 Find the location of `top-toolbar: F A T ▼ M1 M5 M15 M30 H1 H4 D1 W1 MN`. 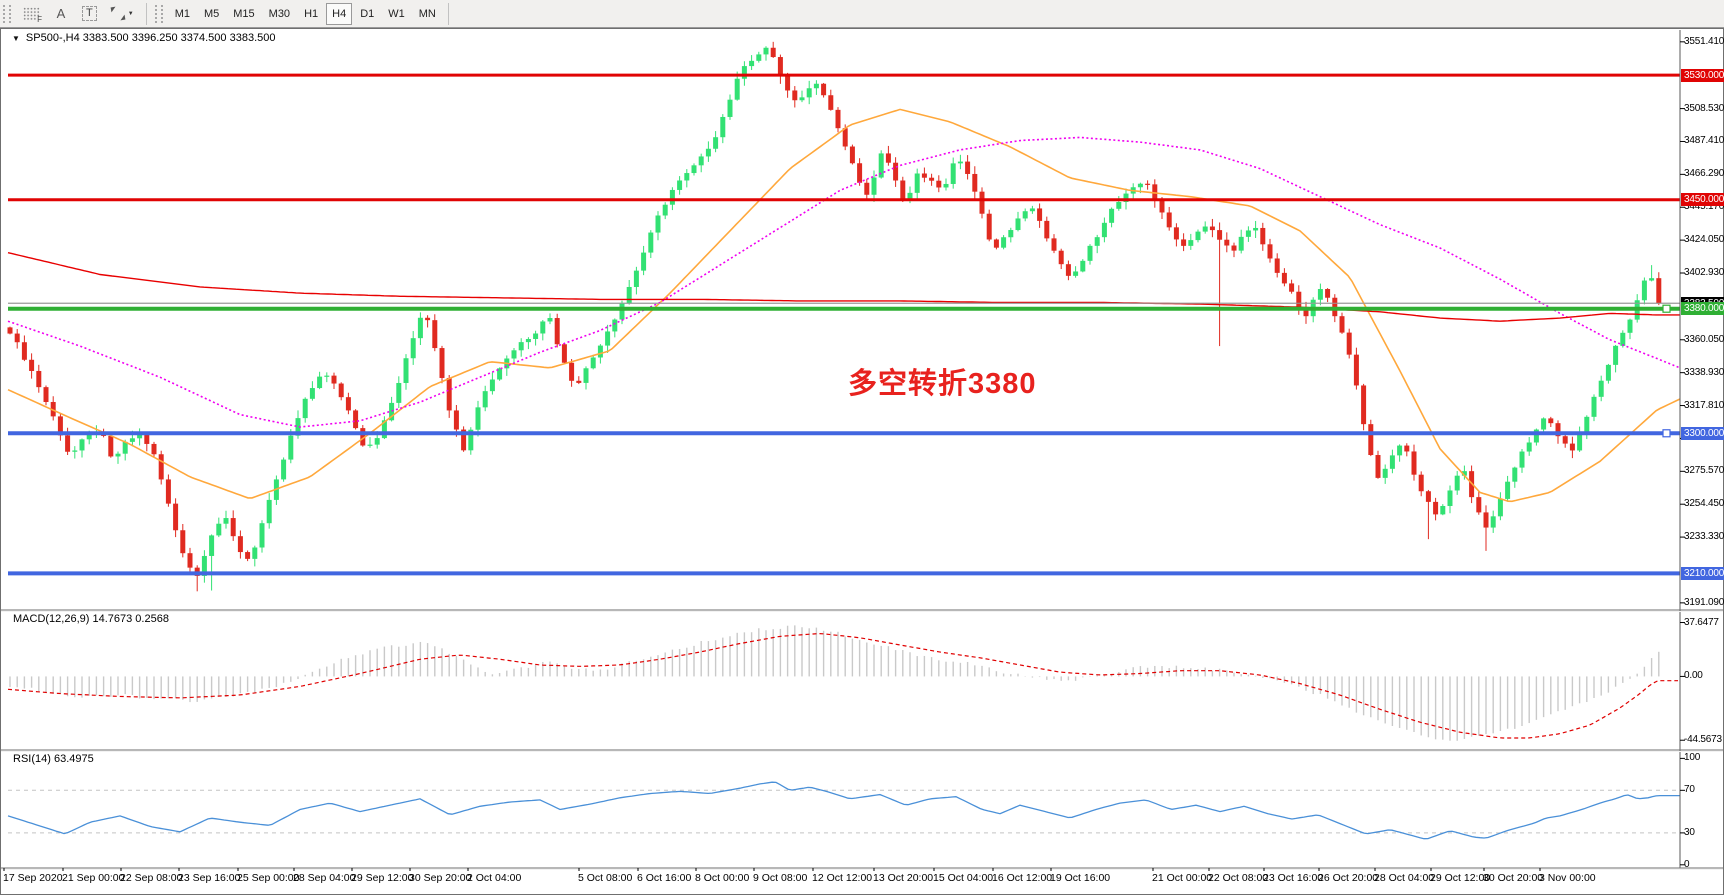

top-toolbar: F A T ▼ M1 M5 M15 M30 H1 H4 D1 W1 MN is located at coordinates (862, 14).